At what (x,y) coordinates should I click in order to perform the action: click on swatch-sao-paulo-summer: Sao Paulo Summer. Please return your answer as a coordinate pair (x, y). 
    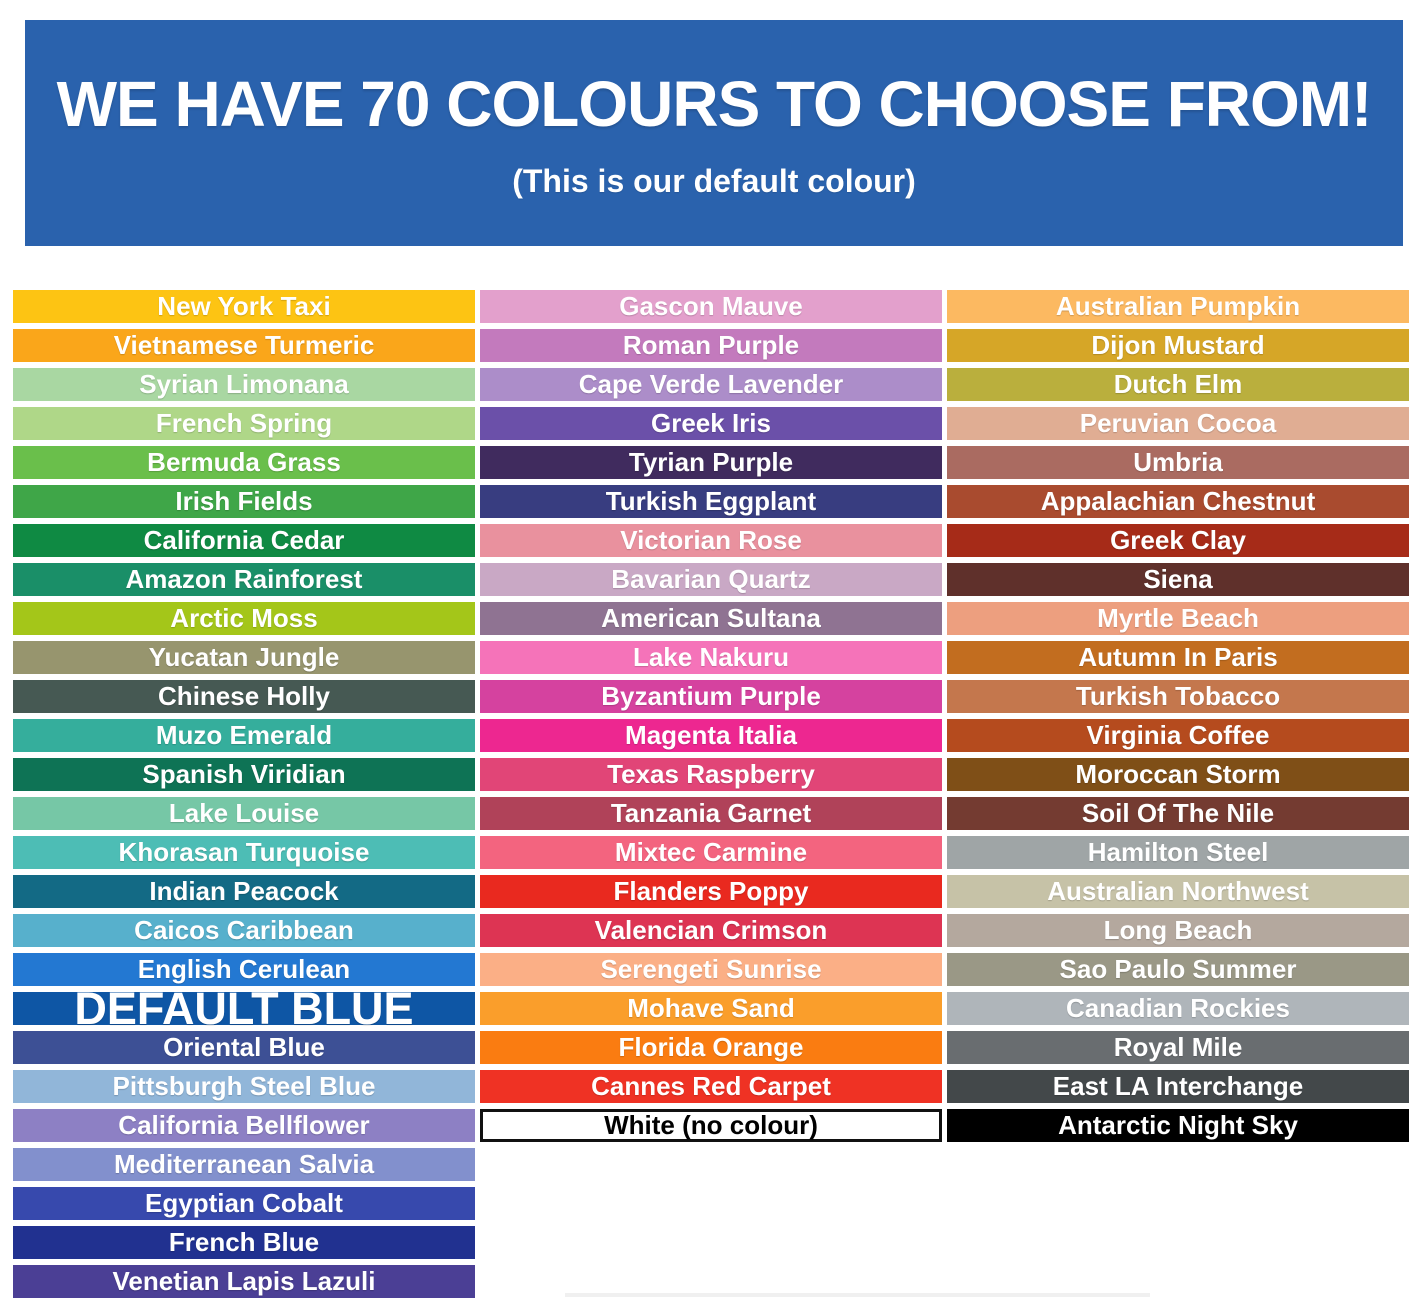
    Looking at the image, I should click on (1178, 969).